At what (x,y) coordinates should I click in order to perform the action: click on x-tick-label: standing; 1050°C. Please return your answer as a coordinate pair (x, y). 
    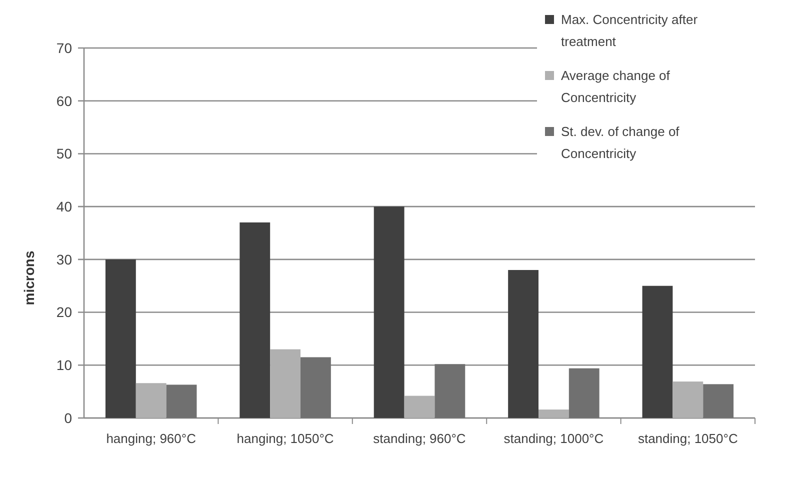
    Looking at the image, I should click on (688, 438).